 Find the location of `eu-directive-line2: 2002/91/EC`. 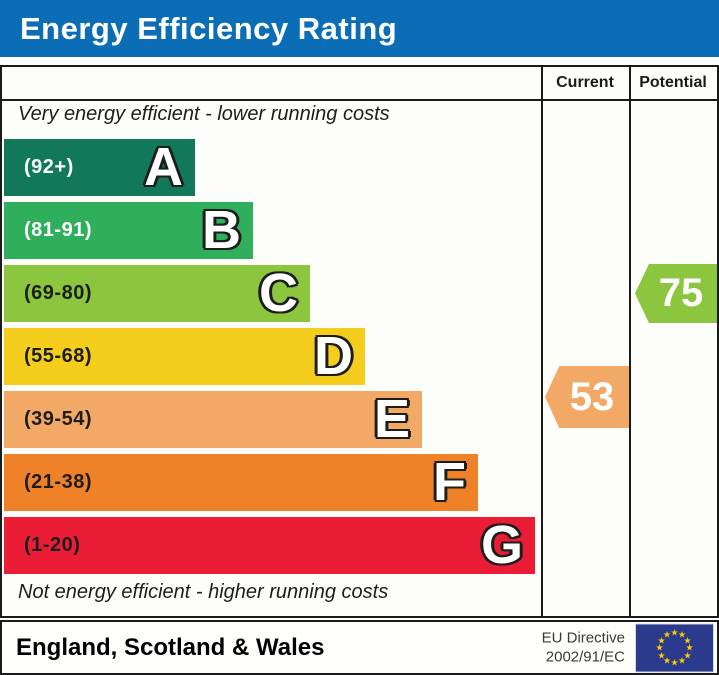

eu-directive-line2: 2002/91/EC is located at coordinates (585, 657).